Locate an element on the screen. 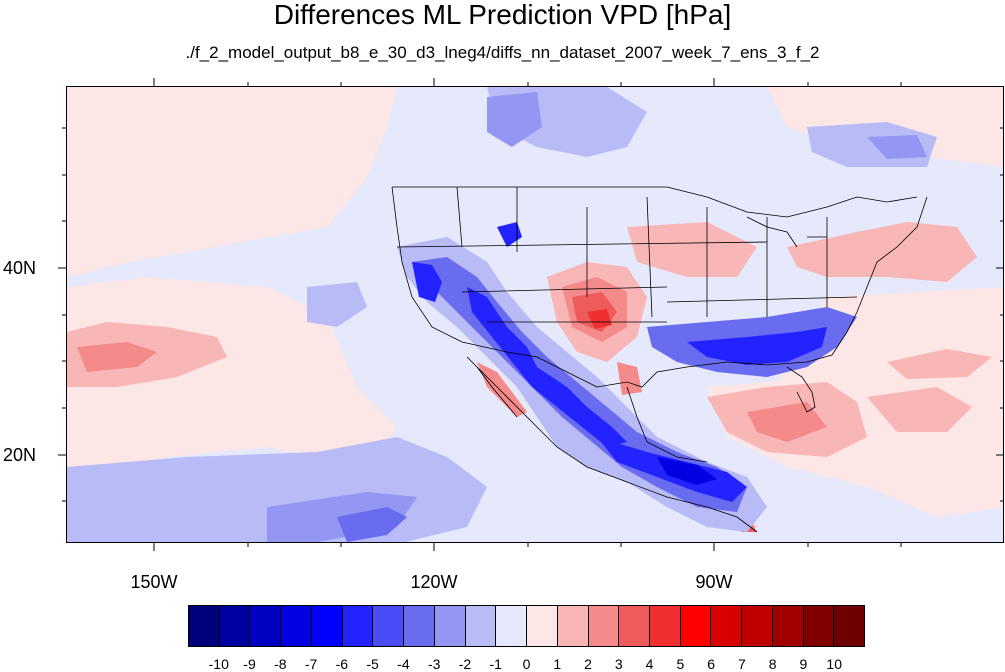  colorbar-tick-label: -2 is located at coordinates (465, 664).